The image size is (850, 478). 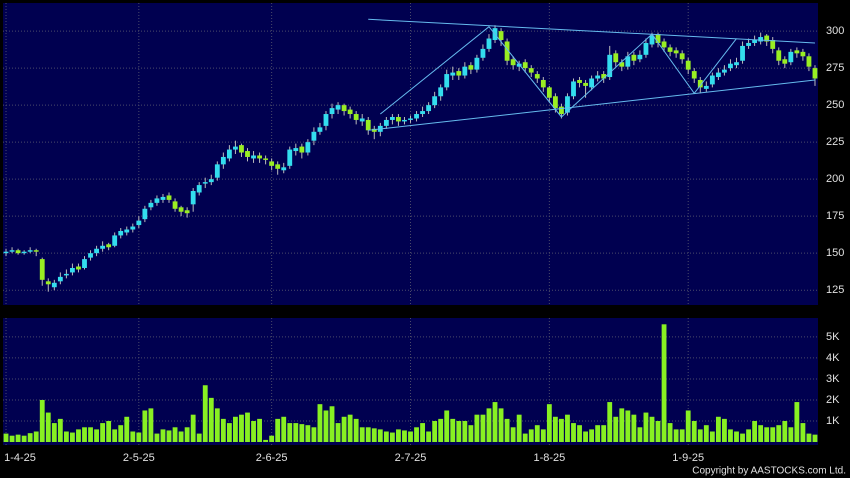 What do you see at coordinates (833, 337) in the screenshot?
I see `volume-tick-label: 5K` at bounding box center [833, 337].